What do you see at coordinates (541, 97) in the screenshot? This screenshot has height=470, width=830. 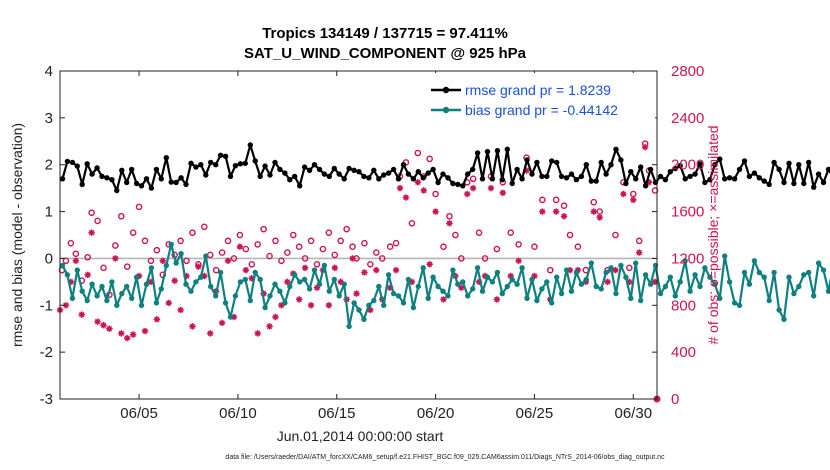 I see `legend-box` at bounding box center [541, 97].